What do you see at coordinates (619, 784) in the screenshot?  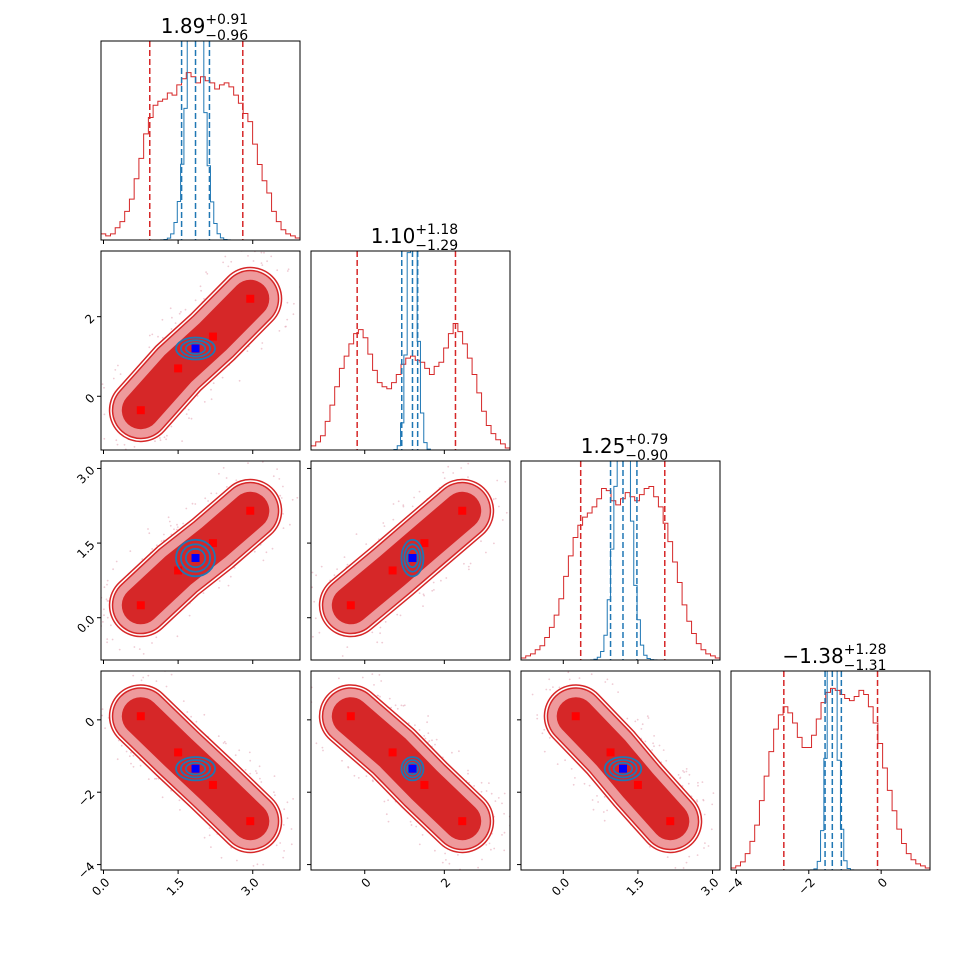 I see `contour-panel-4-3: 0.0 1.5 3.0` at bounding box center [619, 784].